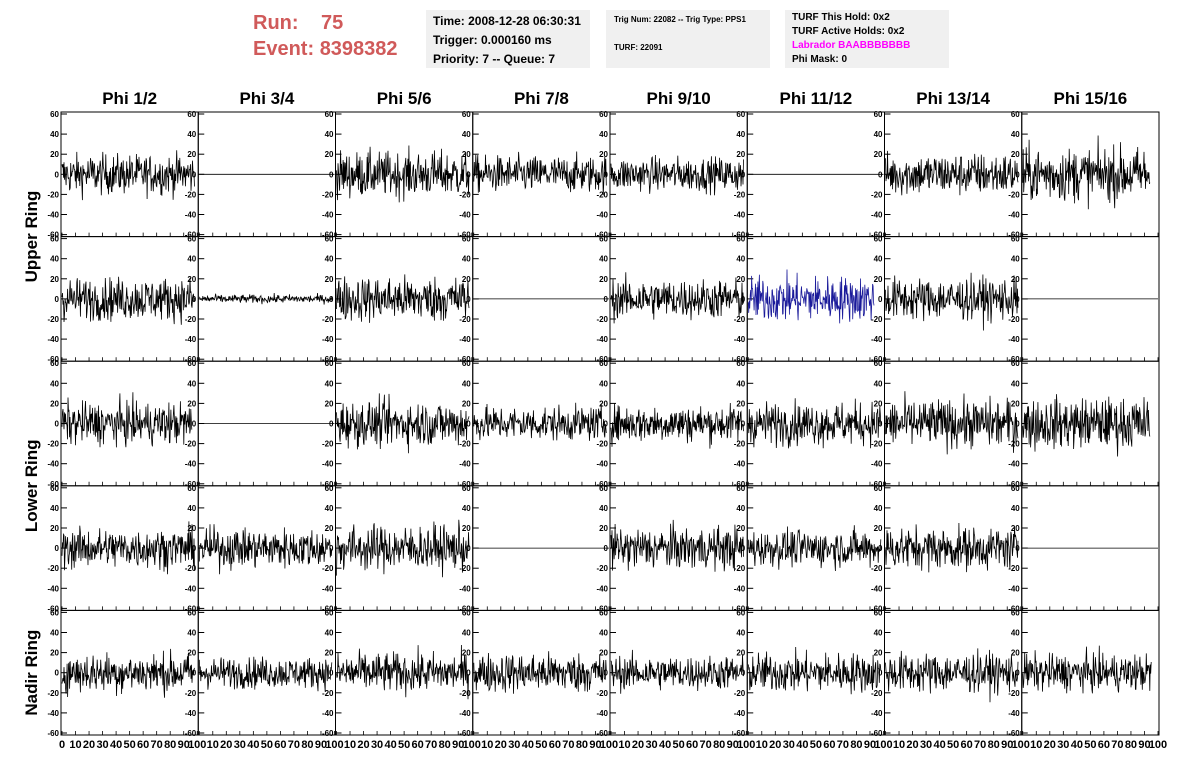 This screenshot has height=772, width=1196. I want to click on x-tick-label: 10, so click(899, 745).